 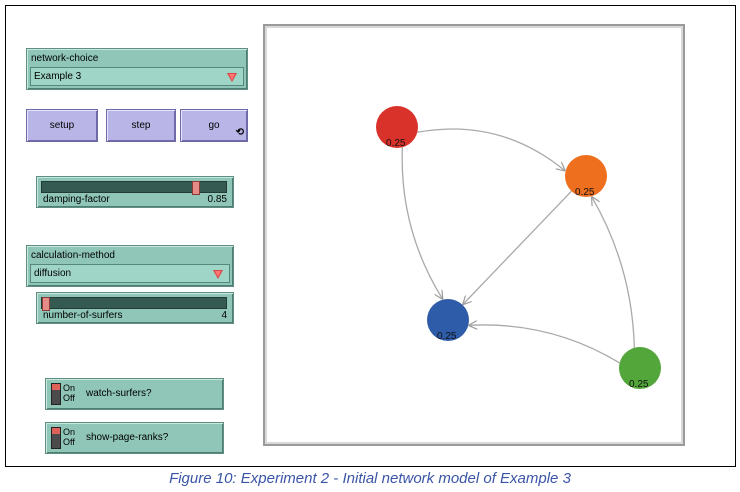 What do you see at coordinates (73, 255) in the screenshot?
I see `calculation-method-label: calculation-method` at bounding box center [73, 255].